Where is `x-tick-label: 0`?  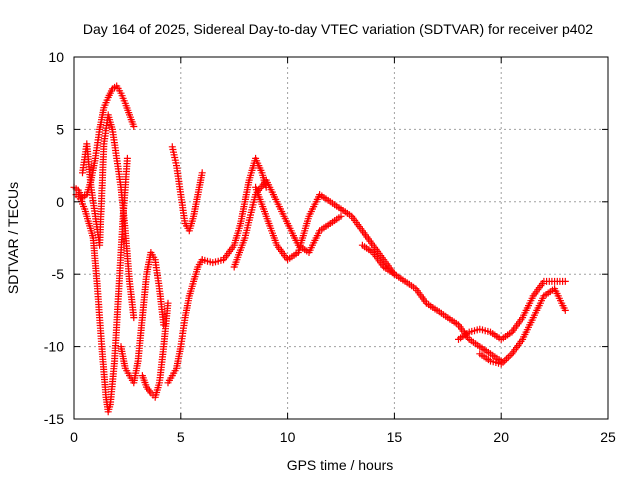
x-tick-label: 0 is located at coordinates (74, 437).